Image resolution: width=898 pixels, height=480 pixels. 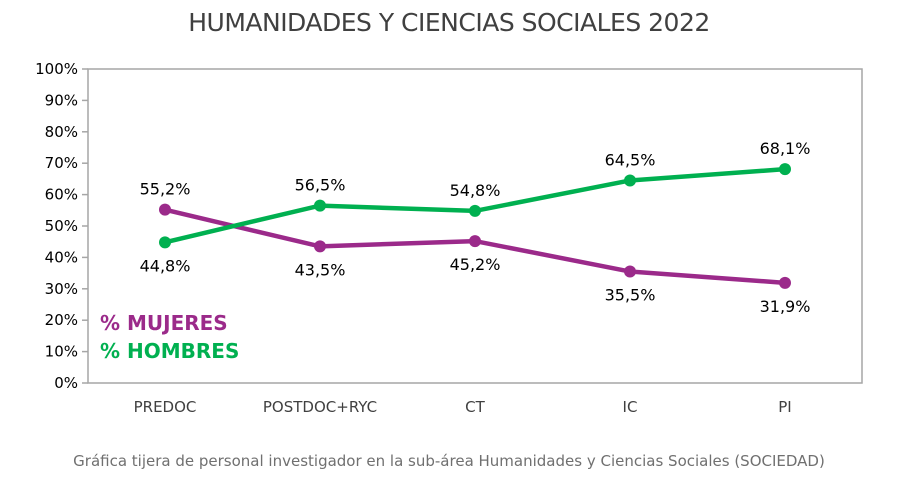 I want to click on legend-entry: % MUJERES, so click(x=164, y=323).